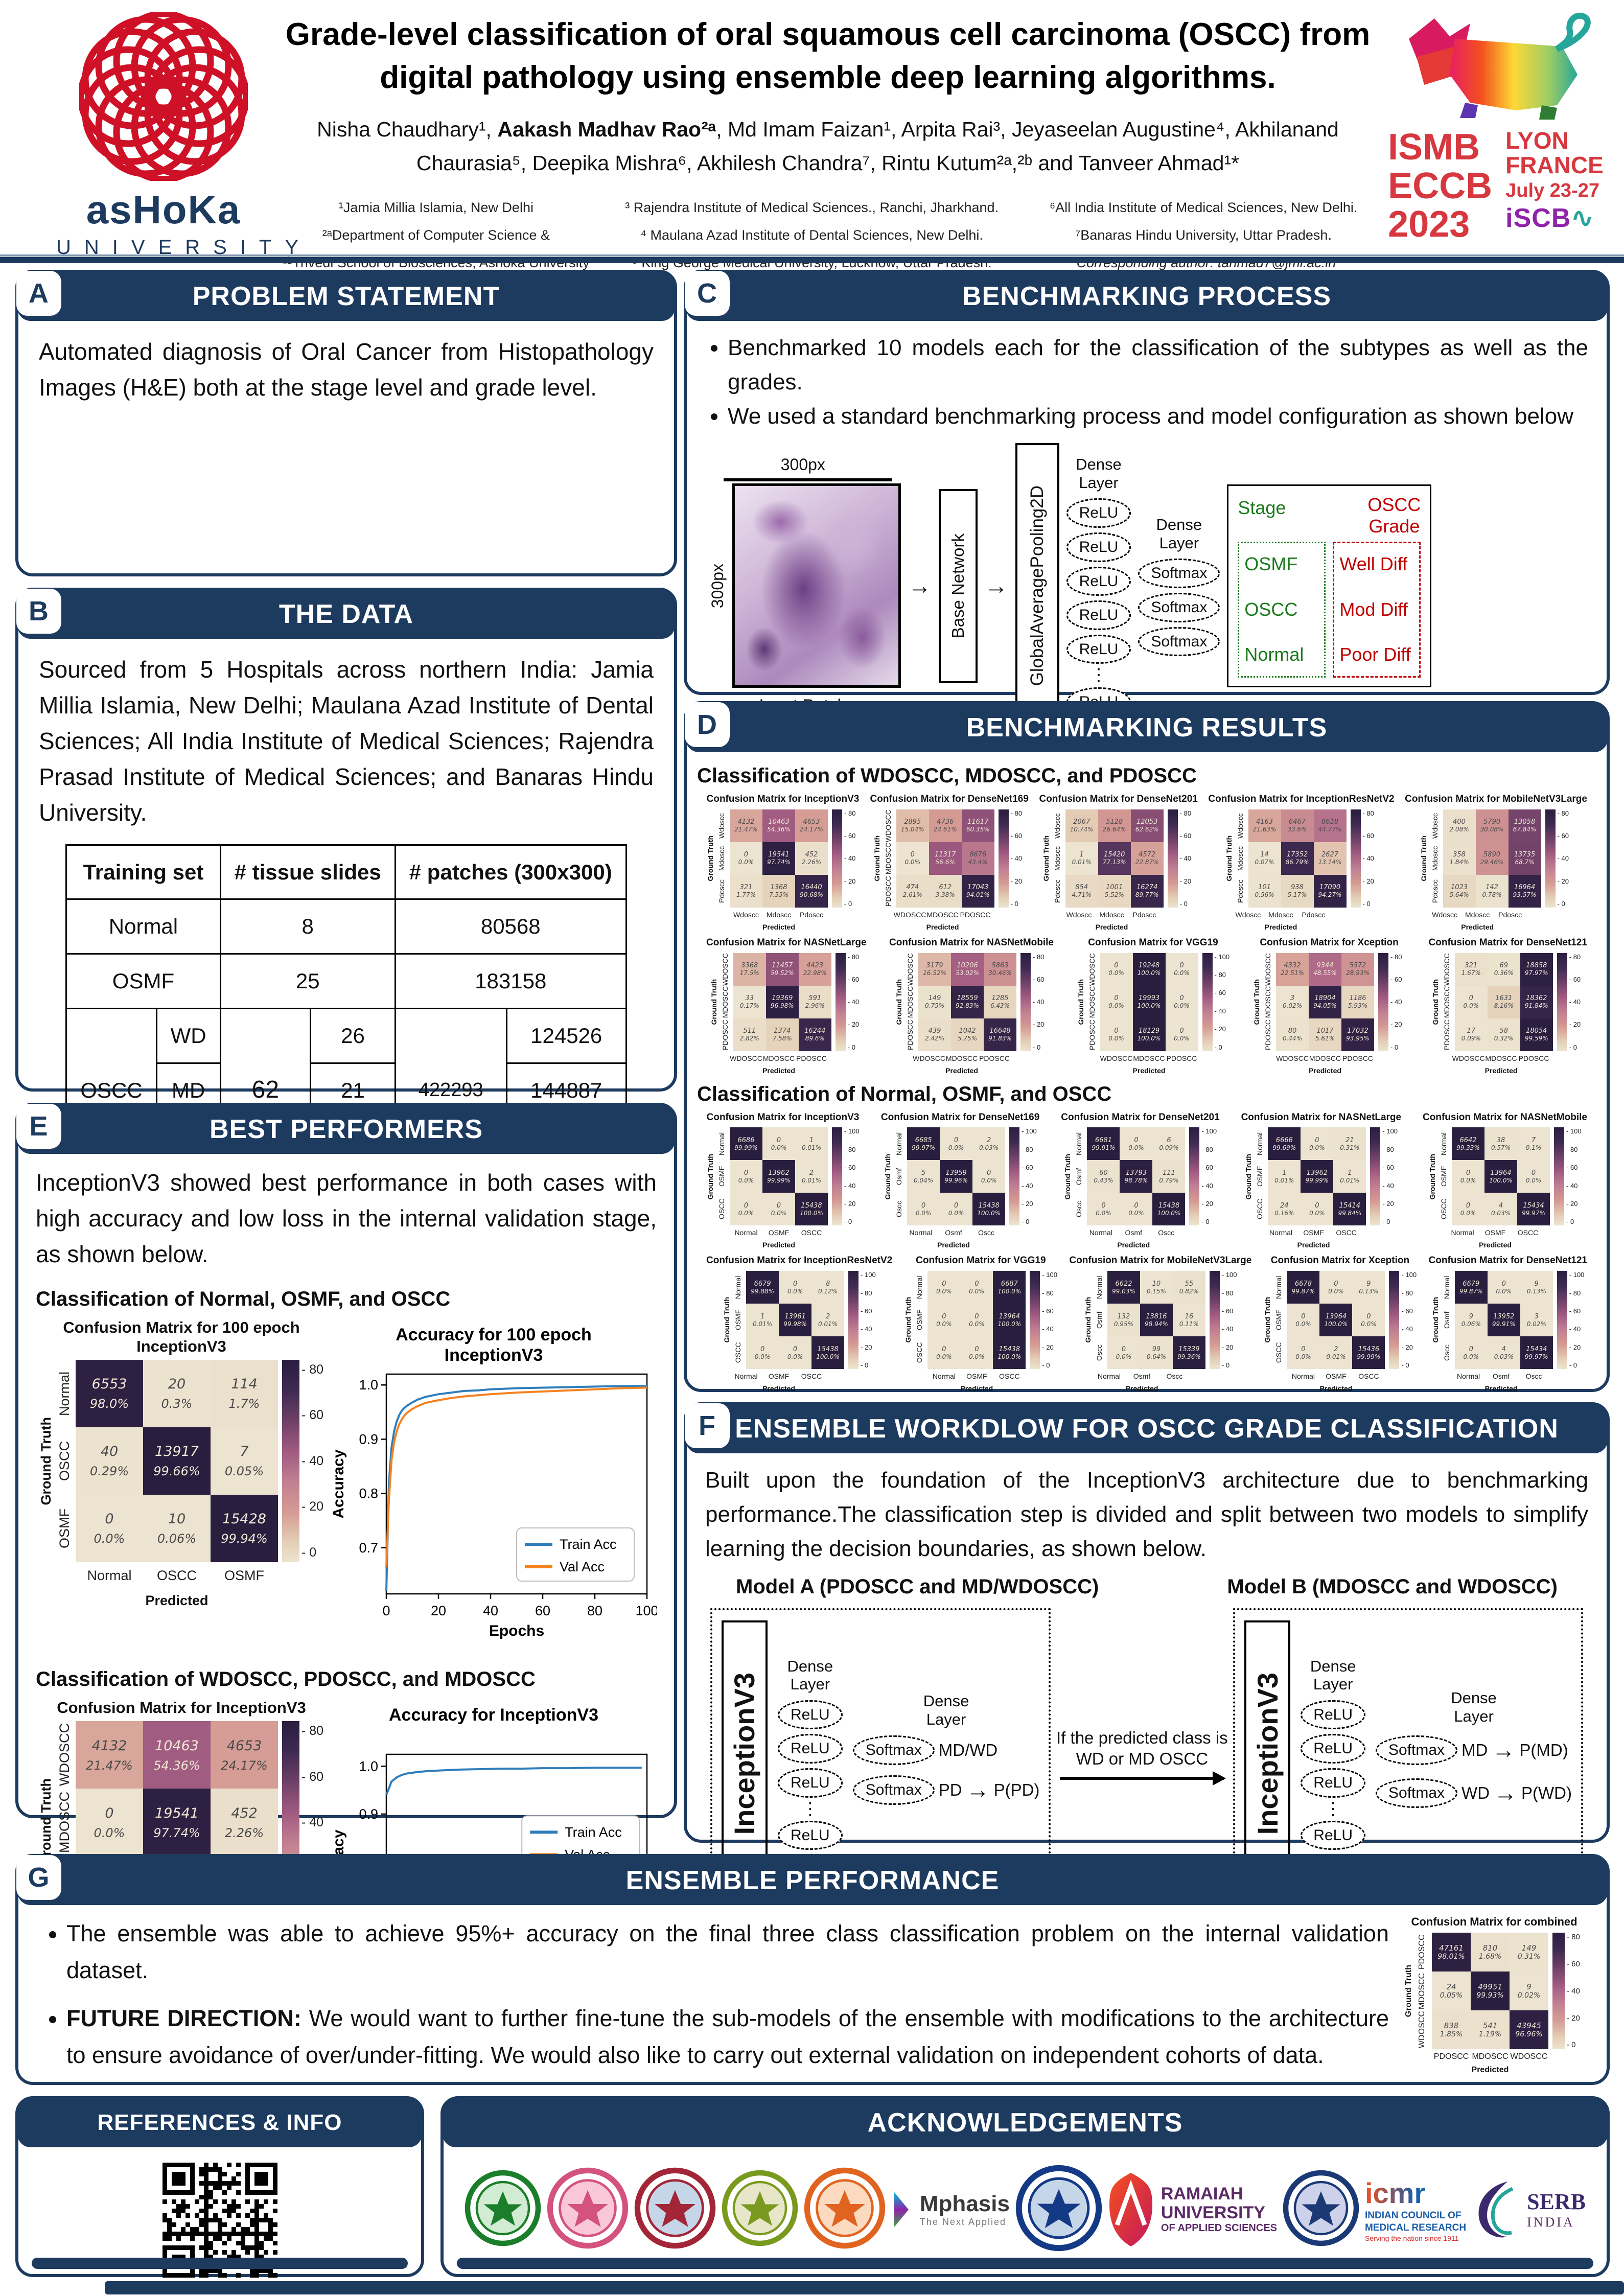 The height and width of the screenshot is (2296, 1624). I want to click on x-tick-label: OSMF, so click(1495, 1233).